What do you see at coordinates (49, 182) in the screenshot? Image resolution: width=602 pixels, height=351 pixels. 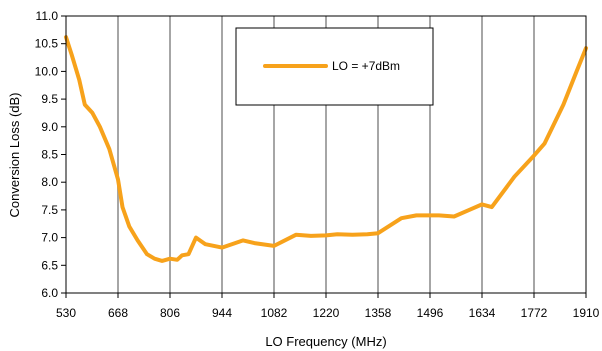 I see `y-tick-label: 8.0` at bounding box center [49, 182].